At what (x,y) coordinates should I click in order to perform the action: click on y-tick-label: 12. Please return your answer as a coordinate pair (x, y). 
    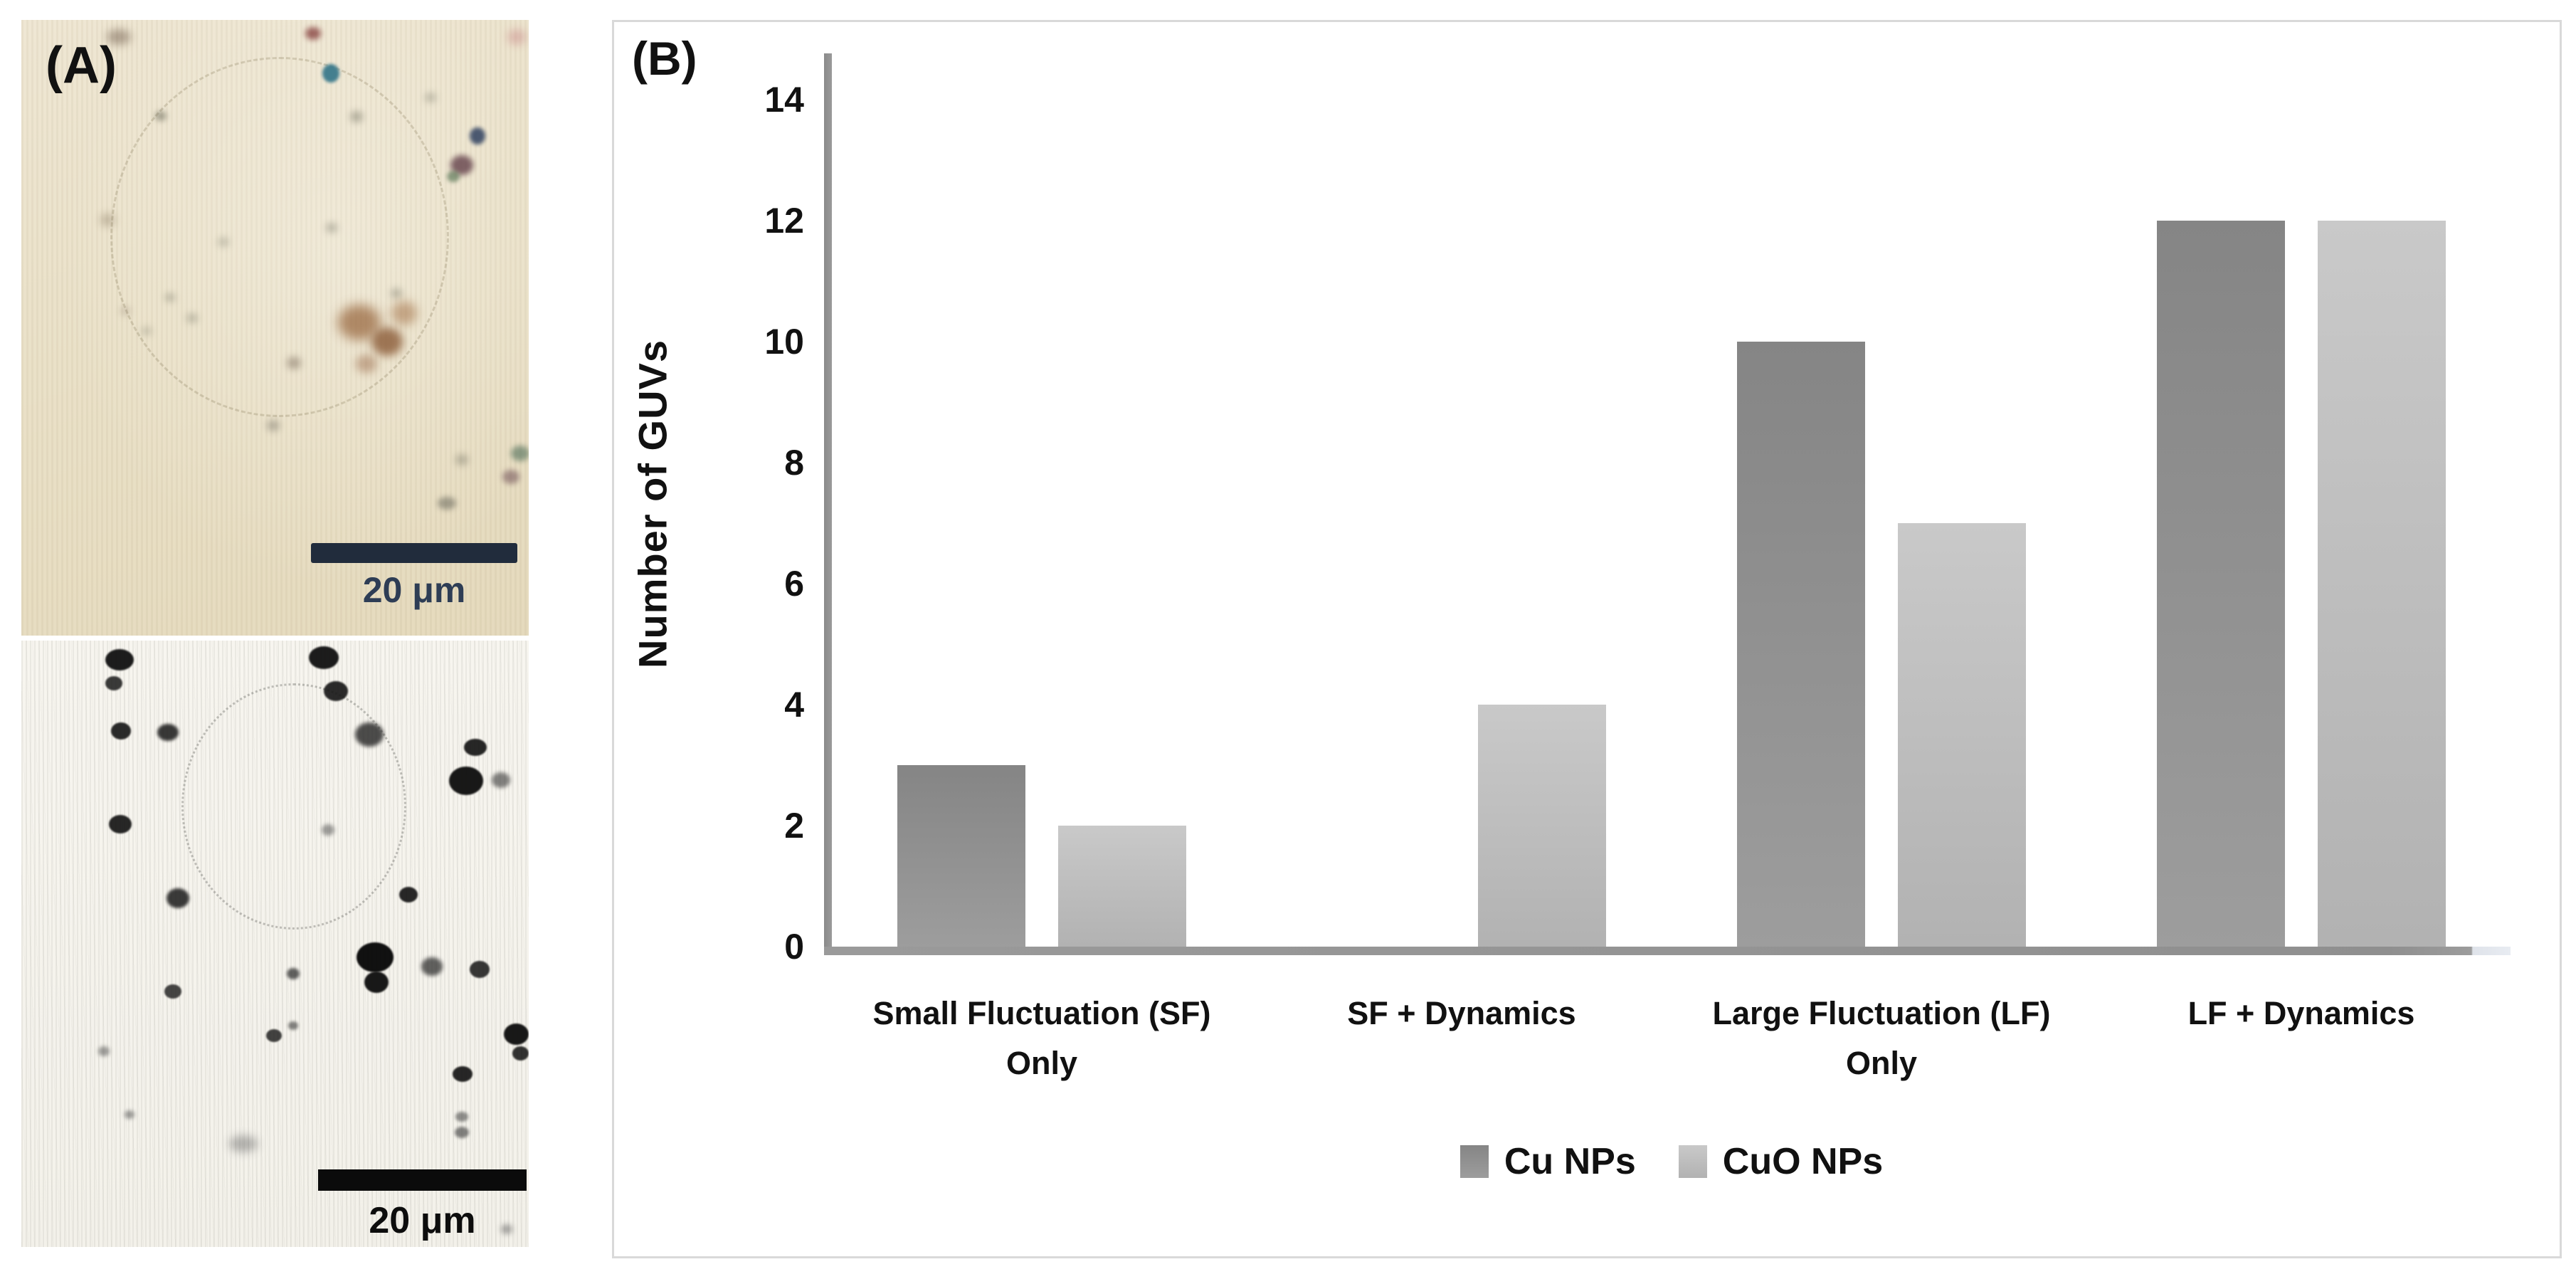
    Looking at the image, I should click on (784, 221).